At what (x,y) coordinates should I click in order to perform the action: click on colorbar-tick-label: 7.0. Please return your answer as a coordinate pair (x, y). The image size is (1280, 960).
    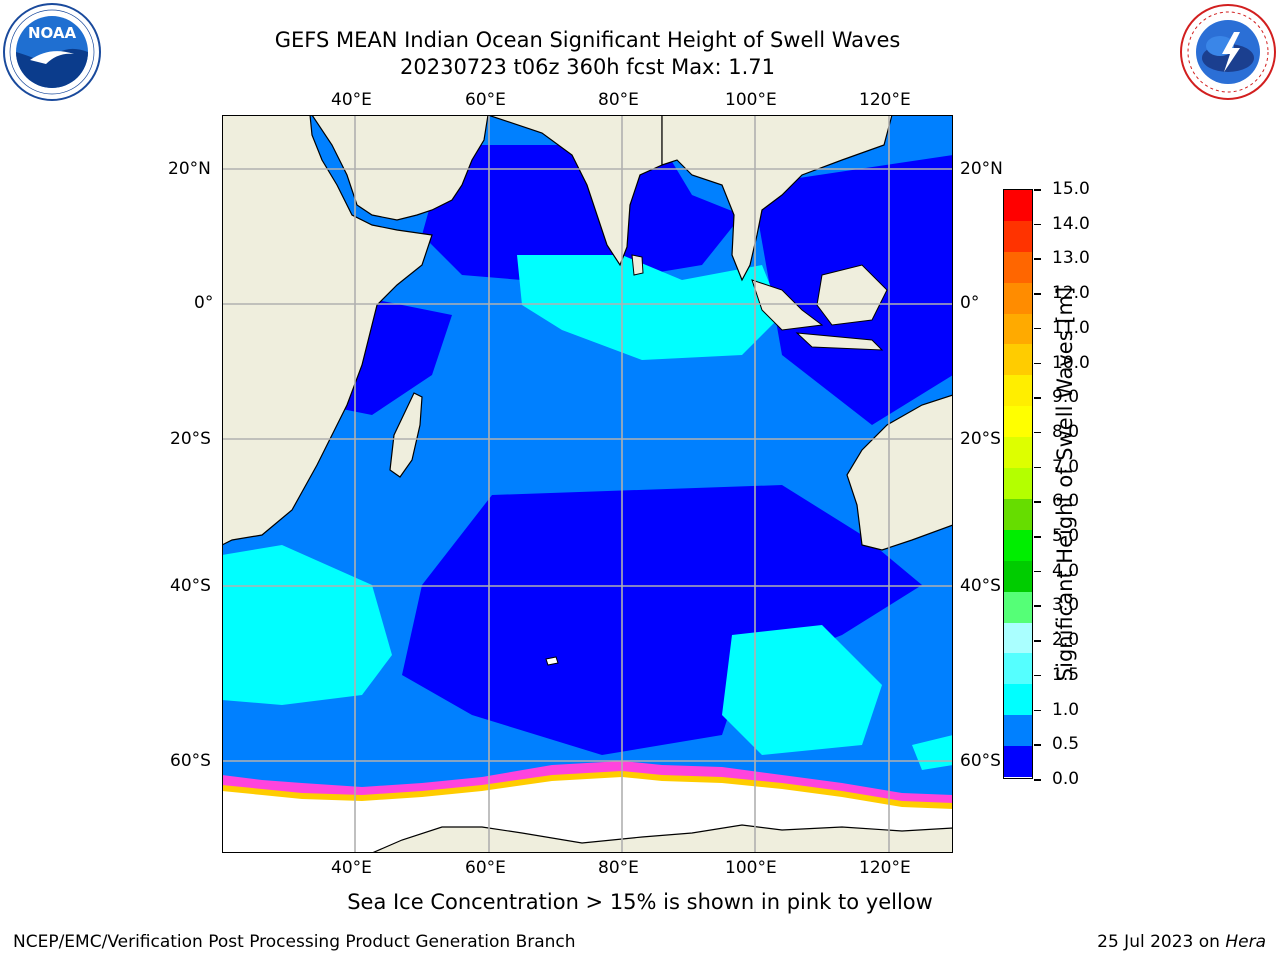
    Looking at the image, I should click on (1066, 466).